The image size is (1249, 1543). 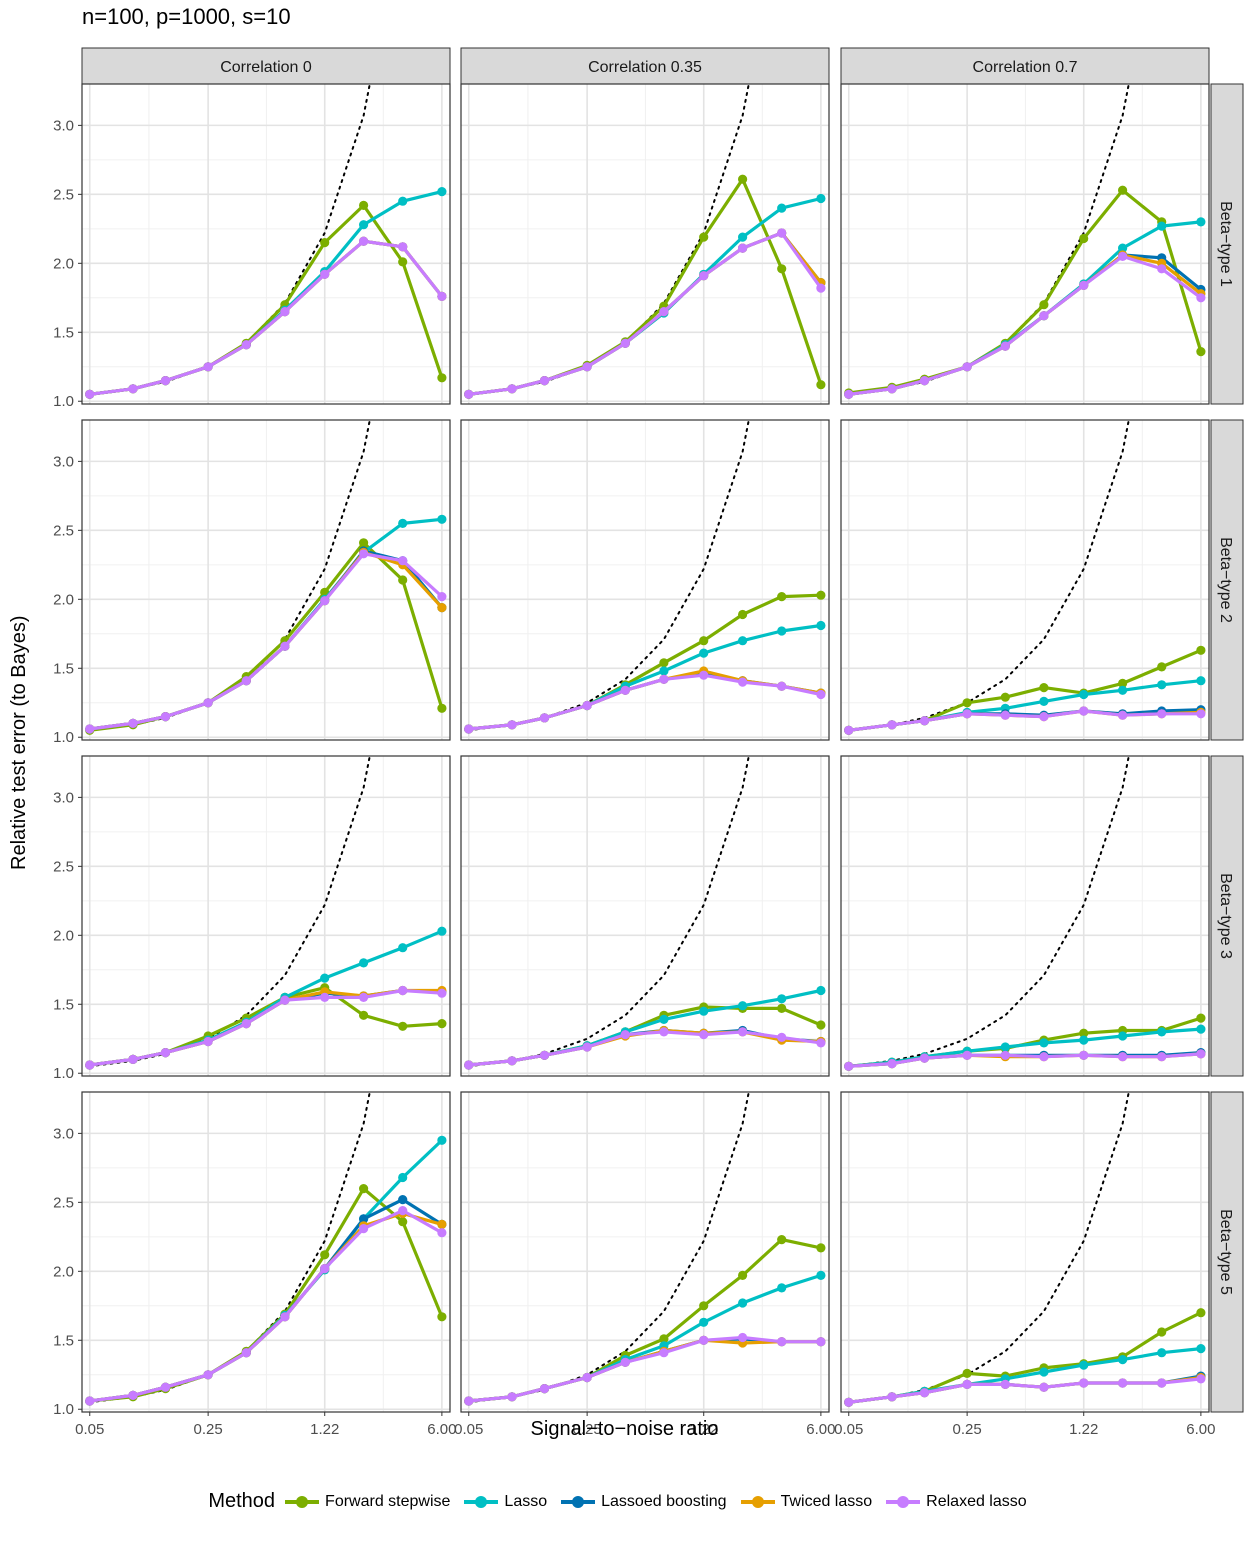 I want to click on x-tick-label: 1.22, so click(x=1083, y=1429).